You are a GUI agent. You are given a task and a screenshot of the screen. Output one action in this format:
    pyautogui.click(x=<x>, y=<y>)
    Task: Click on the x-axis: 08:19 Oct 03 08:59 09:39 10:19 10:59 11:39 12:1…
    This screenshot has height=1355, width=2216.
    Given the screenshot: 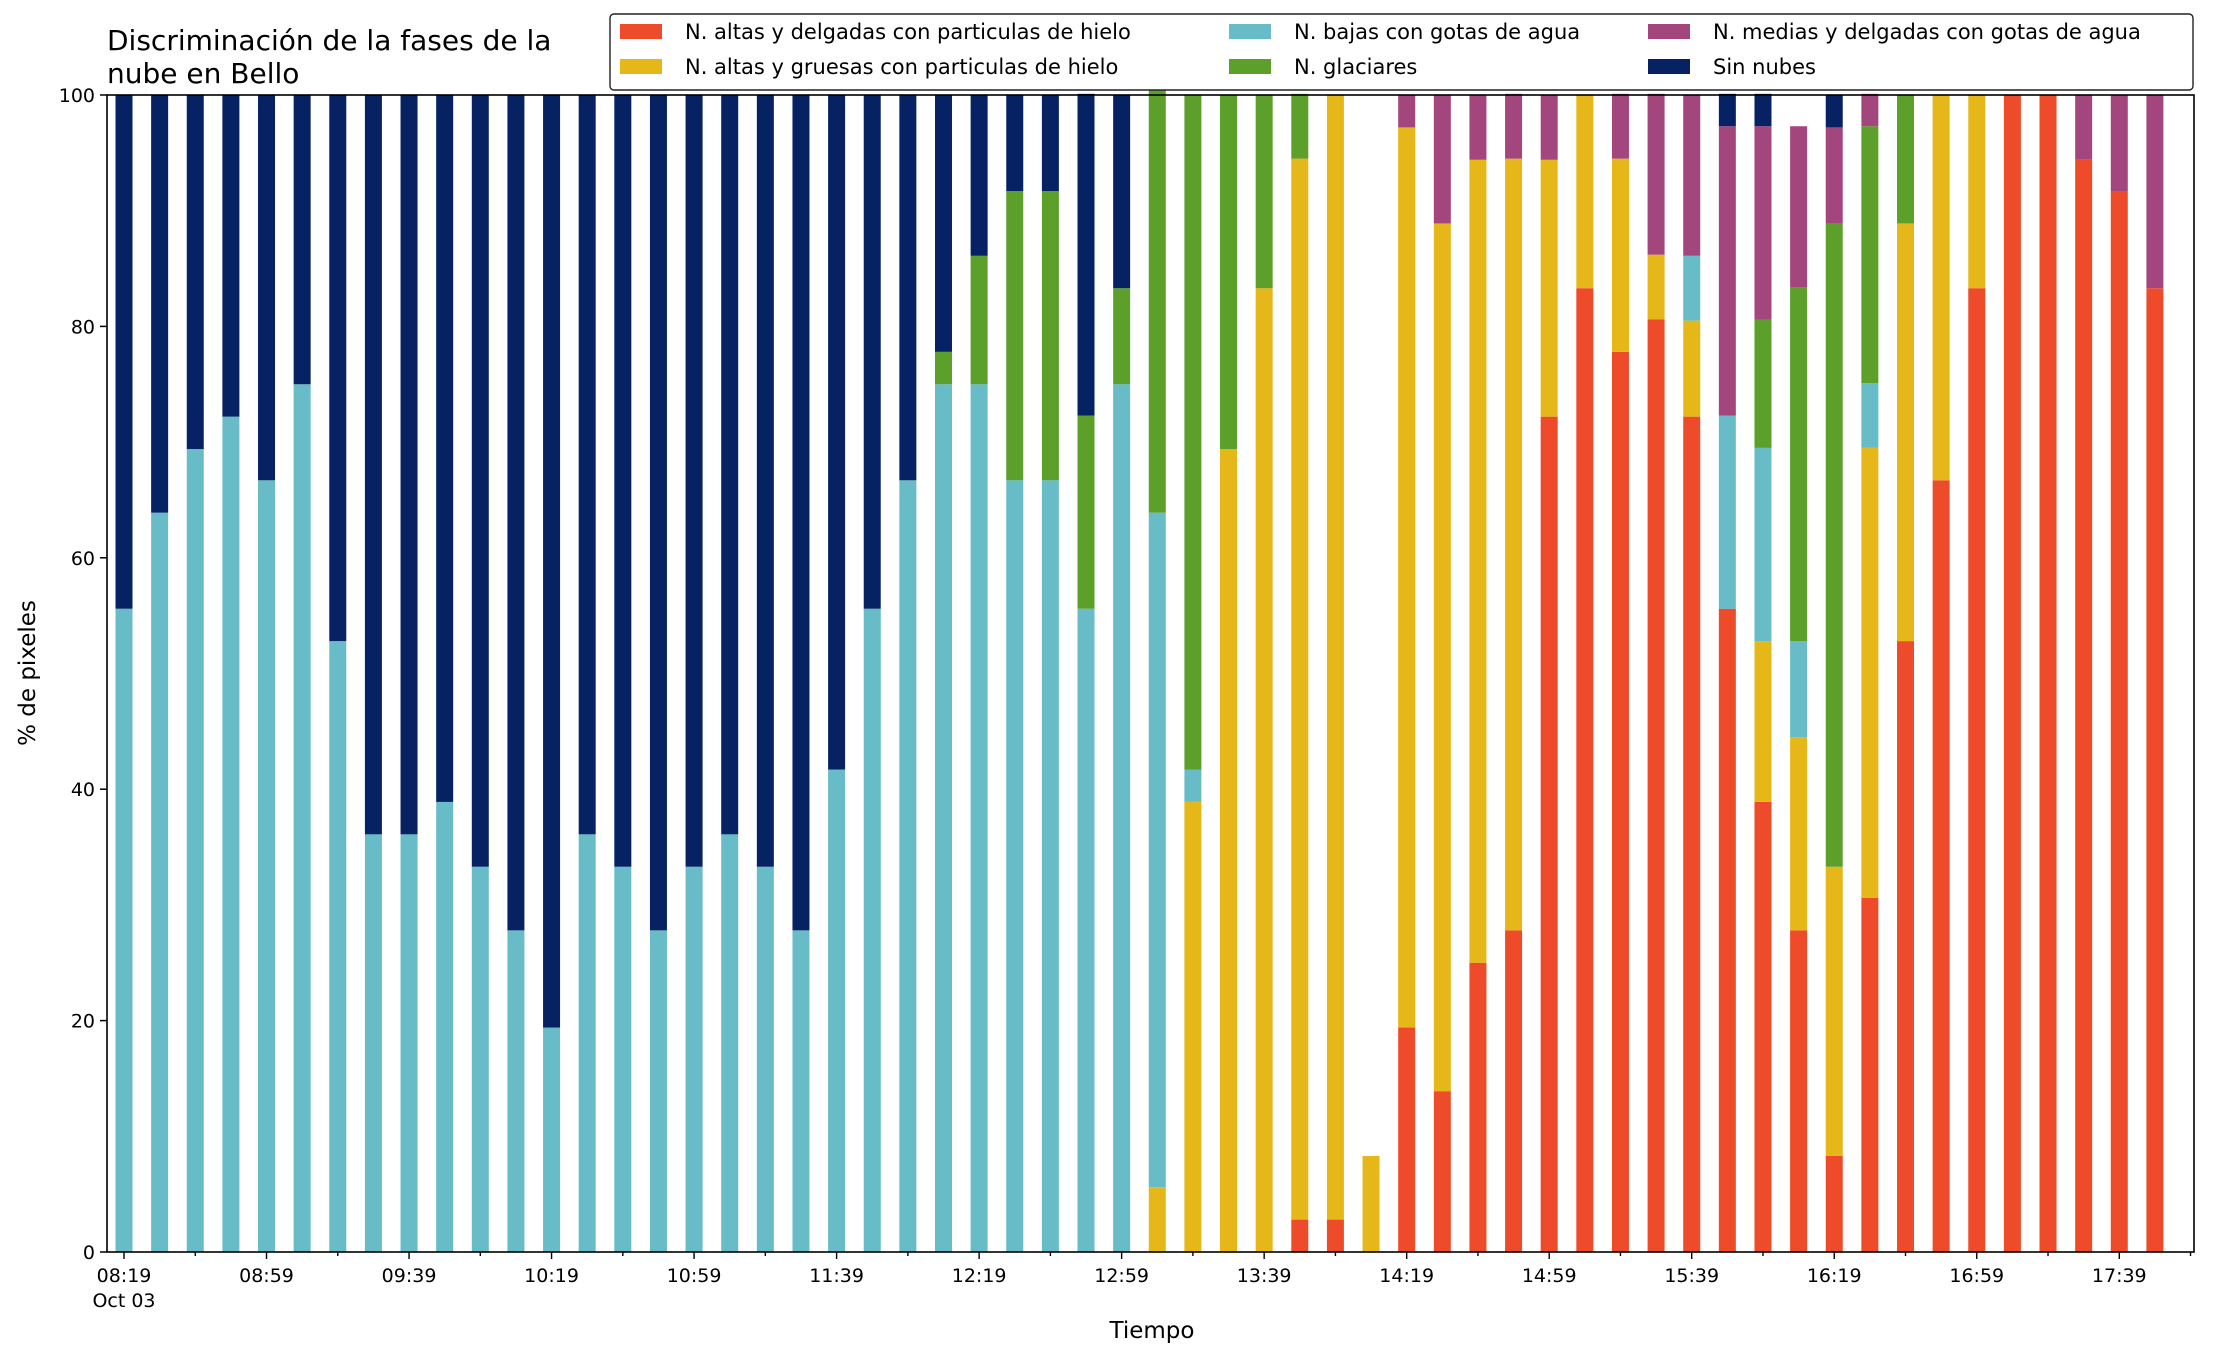 What is the action you would take?
    pyautogui.click(x=1142, y=1282)
    